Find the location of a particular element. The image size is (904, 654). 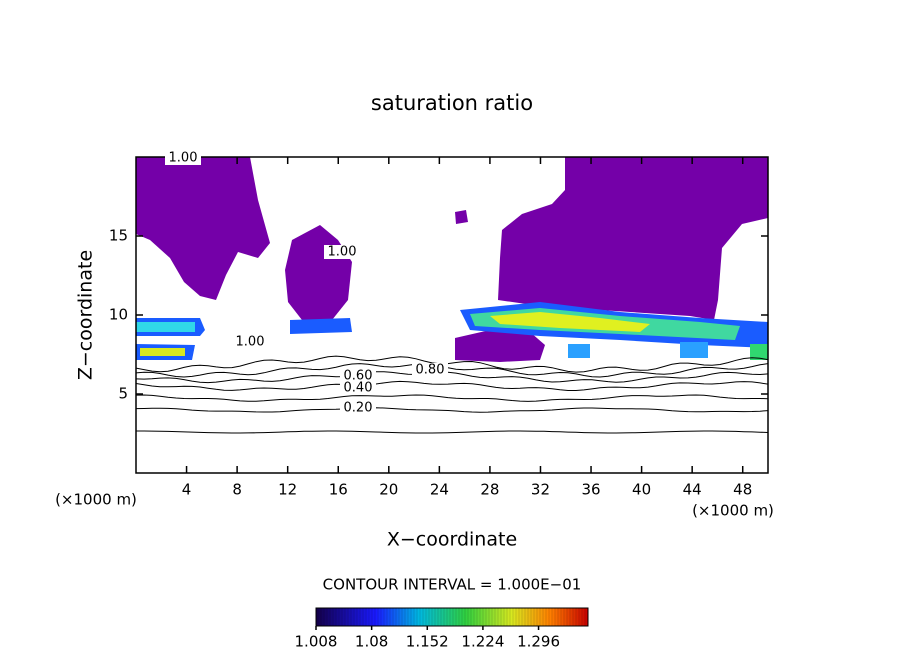

x-tick-label: 28 is located at coordinates (489, 490).